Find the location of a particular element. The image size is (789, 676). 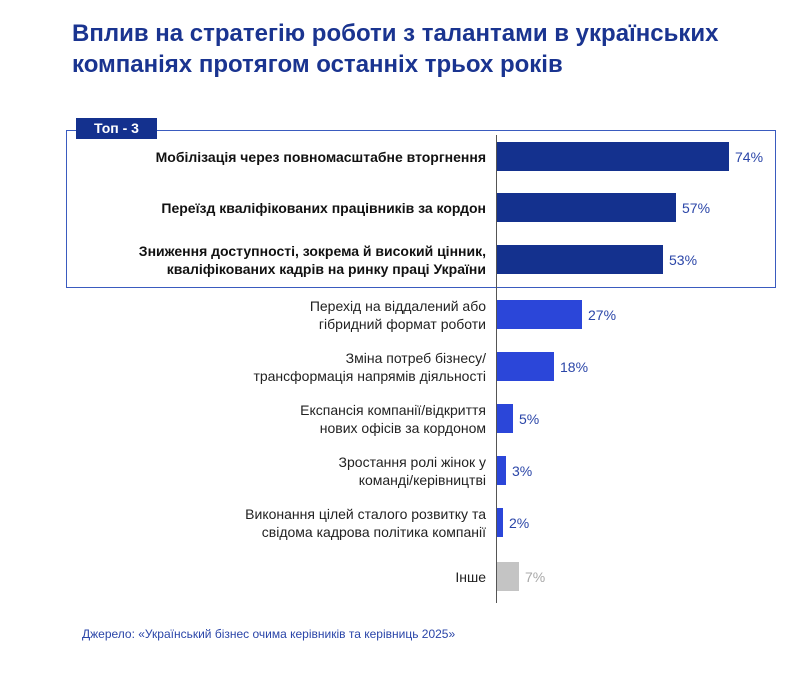

category-label-line: Експансія компанії/відкриття is located at coordinates (393, 409).